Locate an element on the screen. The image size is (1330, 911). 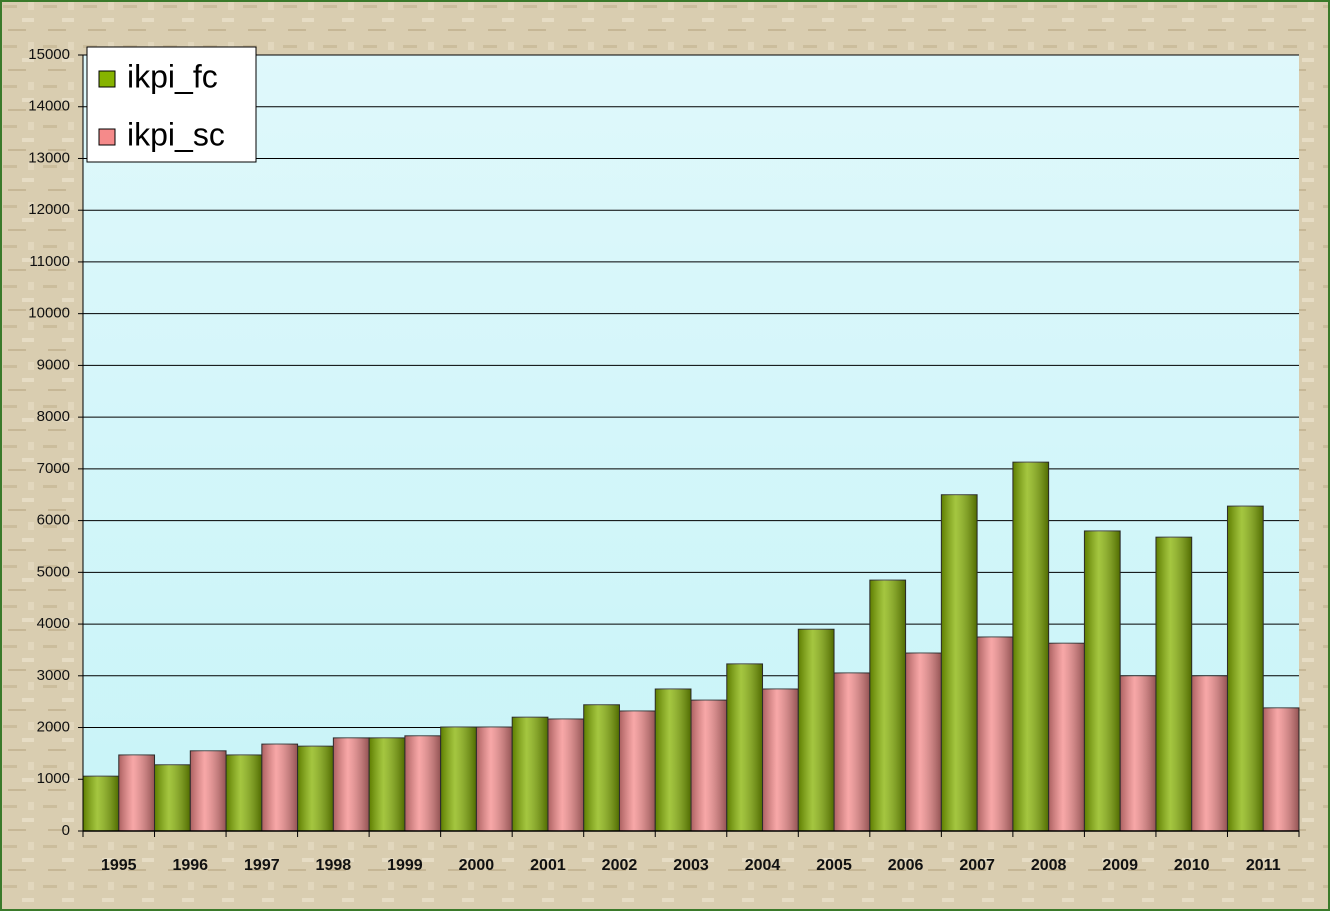
x-tick-label: 1997 is located at coordinates (262, 865).